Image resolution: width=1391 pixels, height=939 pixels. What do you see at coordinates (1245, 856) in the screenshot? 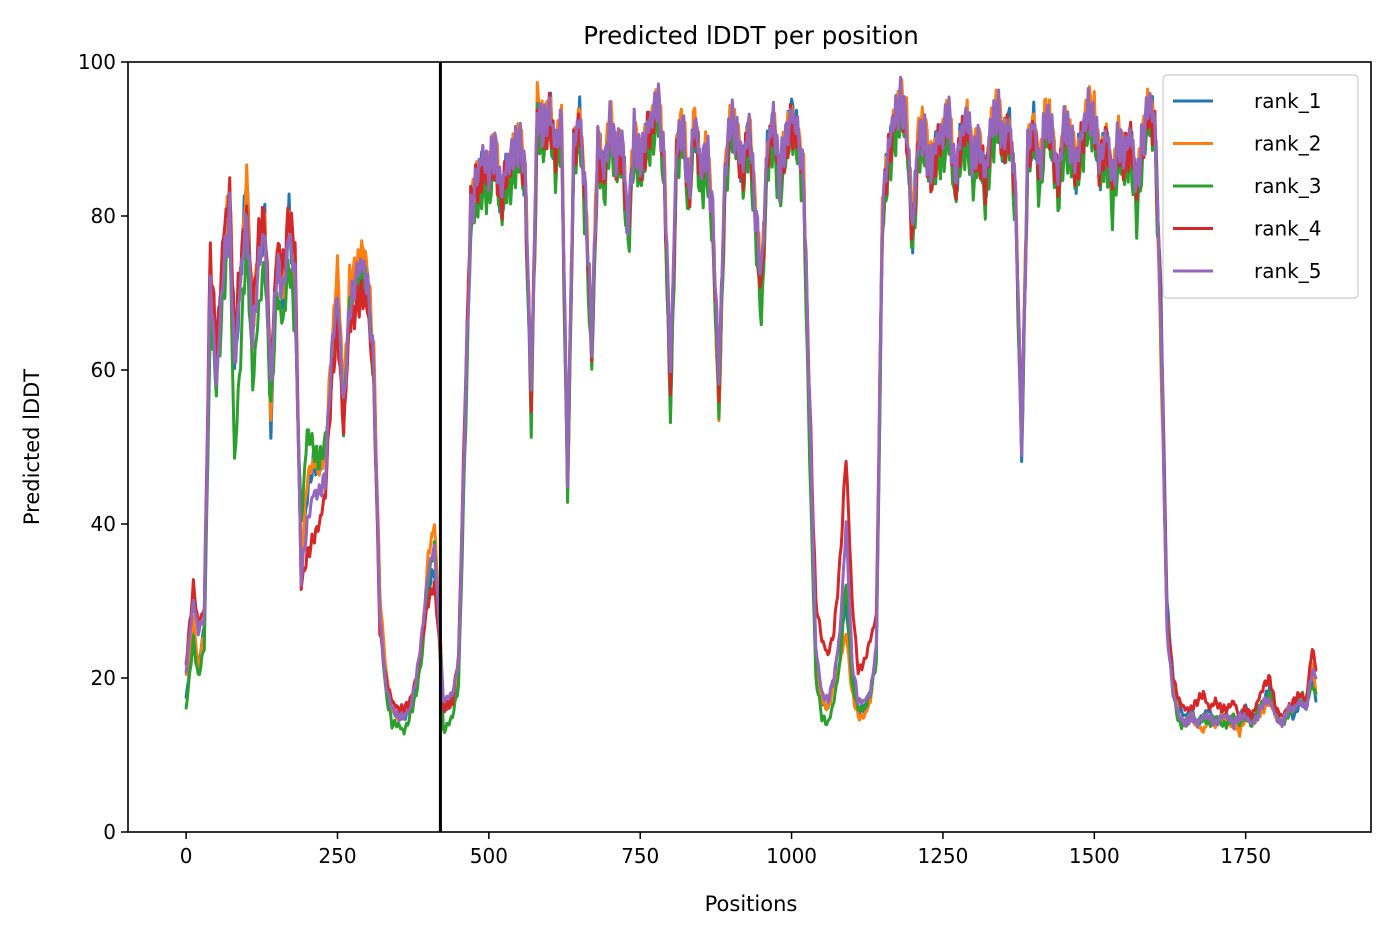
I see `x-tick-label: 1750` at bounding box center [1245, 856].